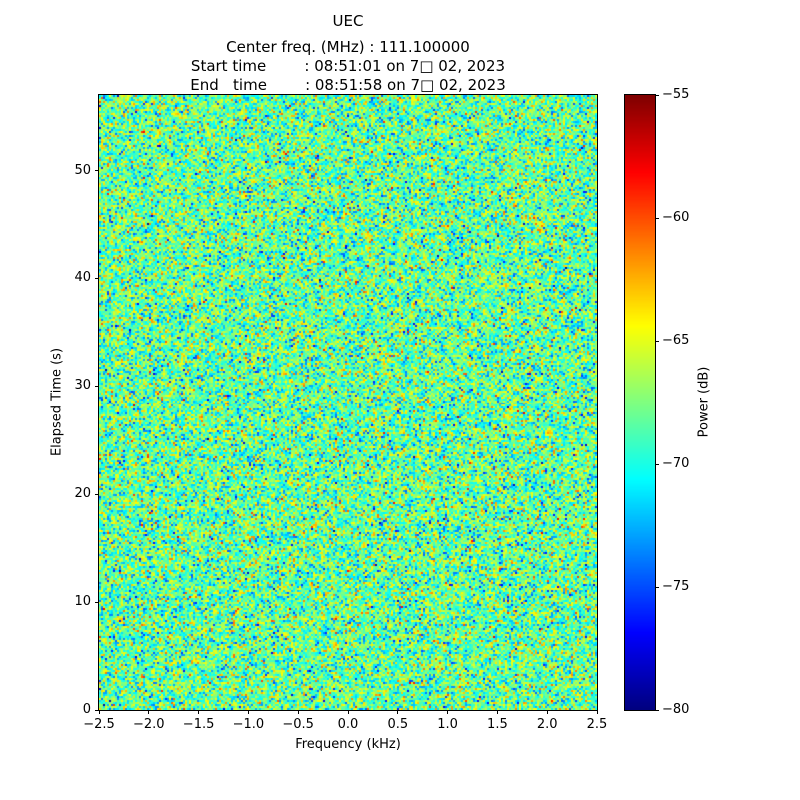  I want to click on colorbar-tick-label: −75, so click(676, 586).